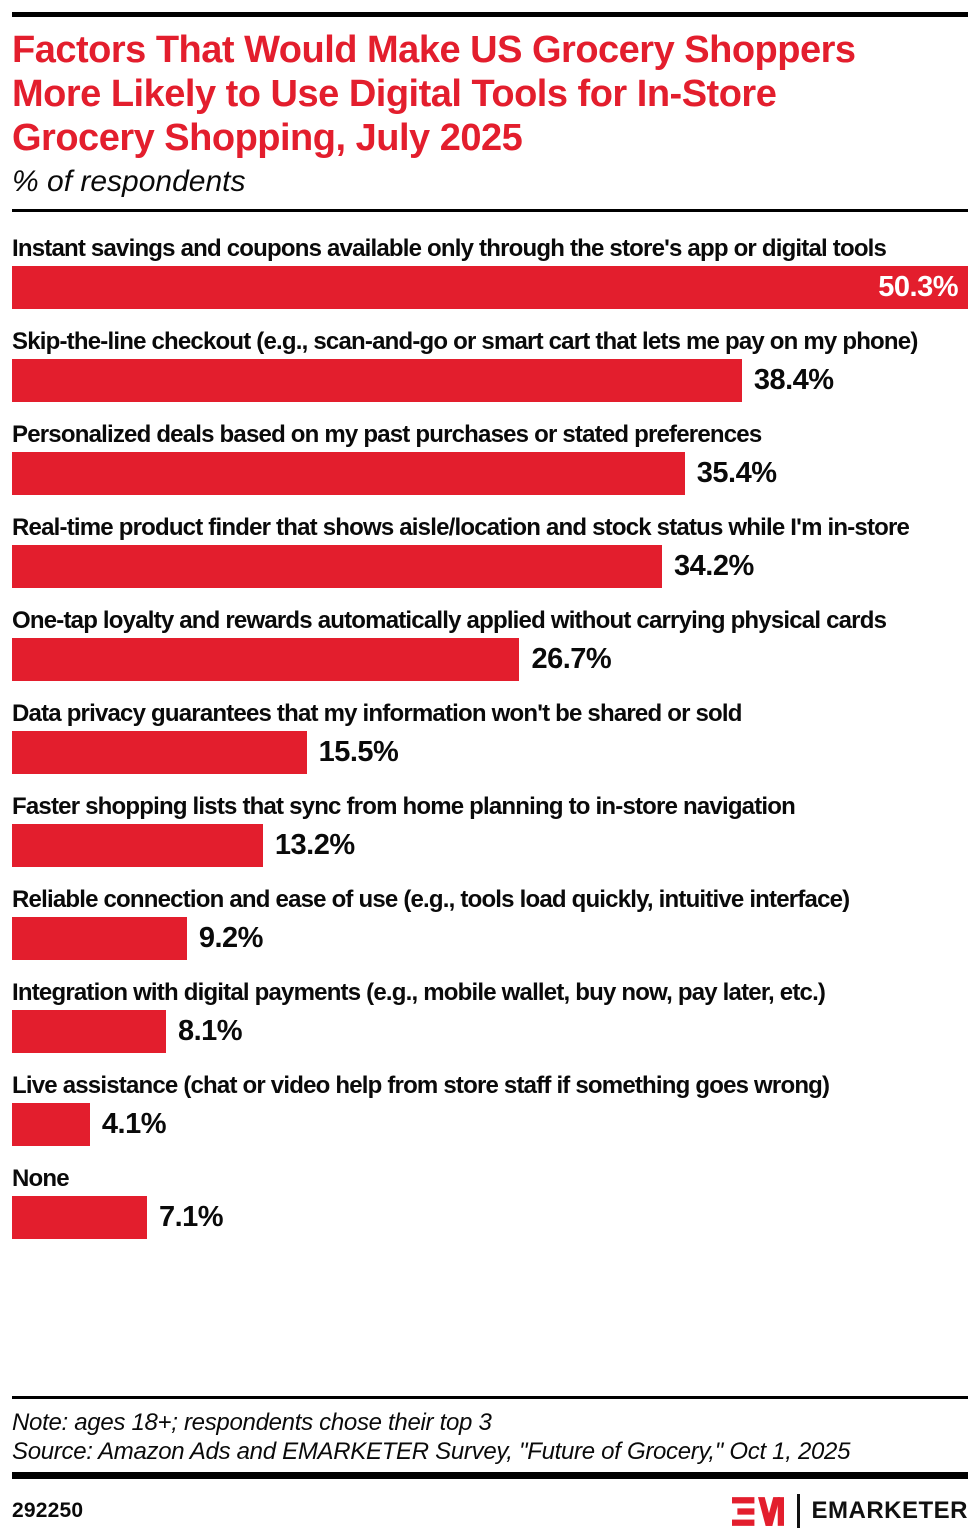 The width and height of the screenshot is (980, 1540). I want to click on chart-id: 292250, so click(48, 1510).